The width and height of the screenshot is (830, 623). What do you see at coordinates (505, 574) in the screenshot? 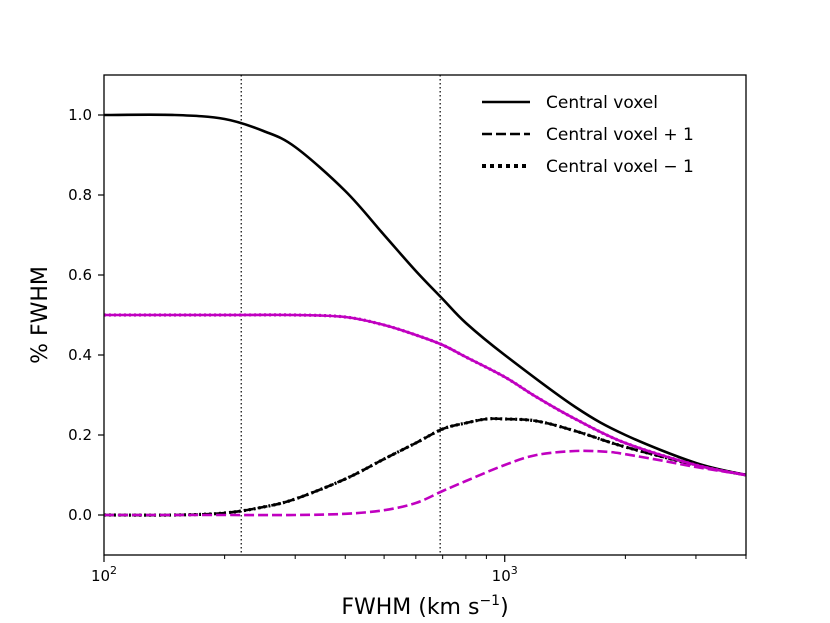
I see `x-tick-label: 10³` at bounding box center [505, 574].